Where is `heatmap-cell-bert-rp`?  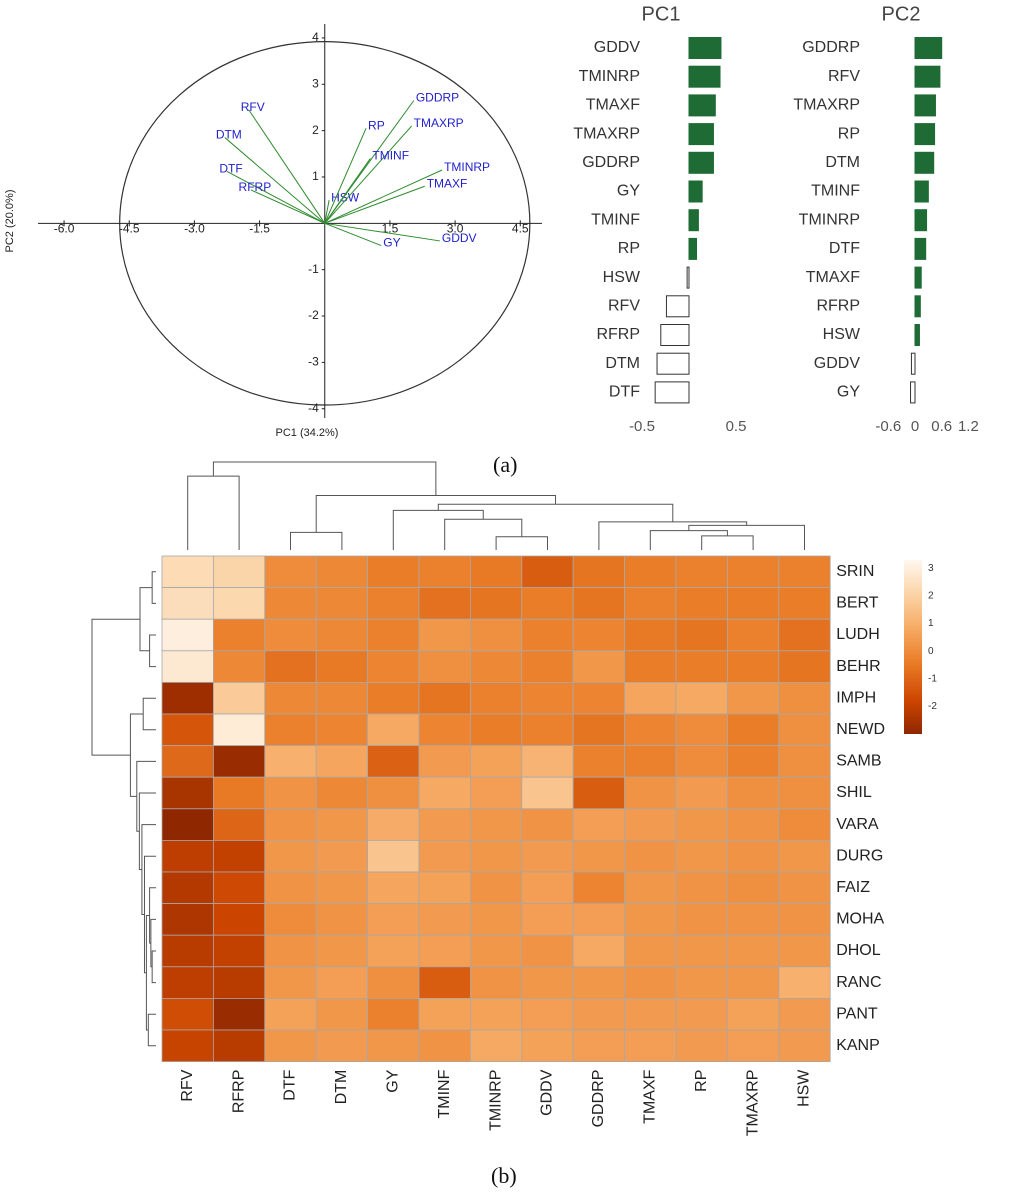 heatmap-cell-bert-rp is located at coordinates (701, 603).